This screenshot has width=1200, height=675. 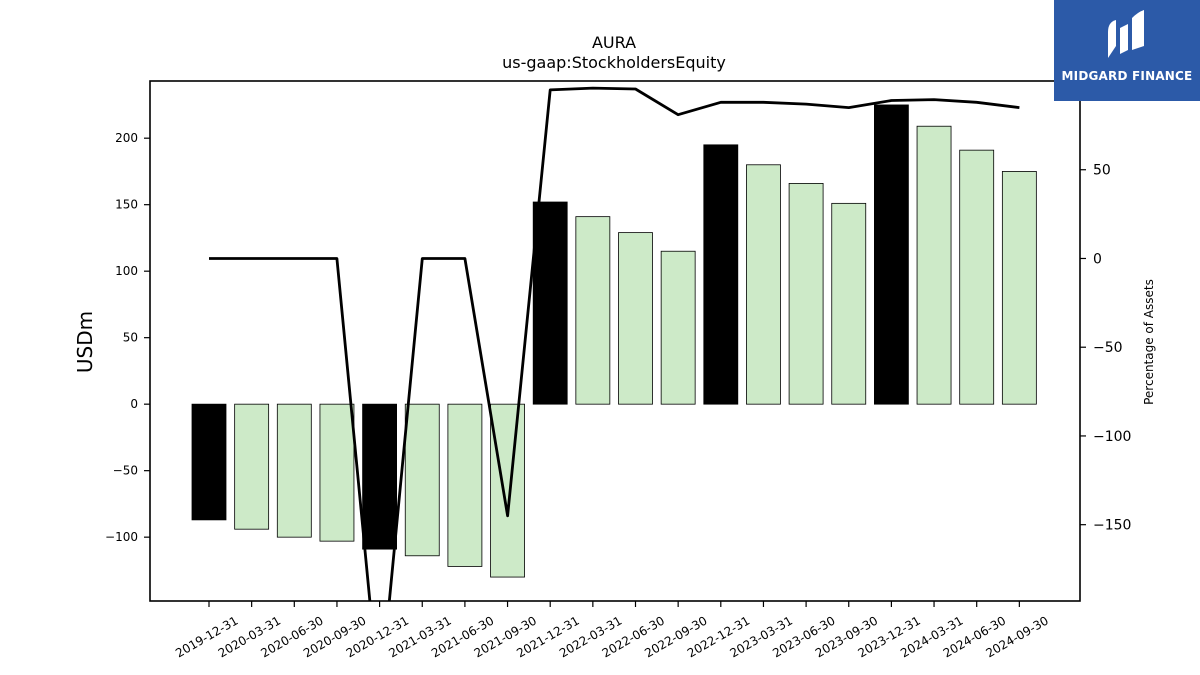 What do you see at coordinates (1112, 437) in the screenshot?
I see `y2-tick-label: −100` at bounding box center [1112, 437].